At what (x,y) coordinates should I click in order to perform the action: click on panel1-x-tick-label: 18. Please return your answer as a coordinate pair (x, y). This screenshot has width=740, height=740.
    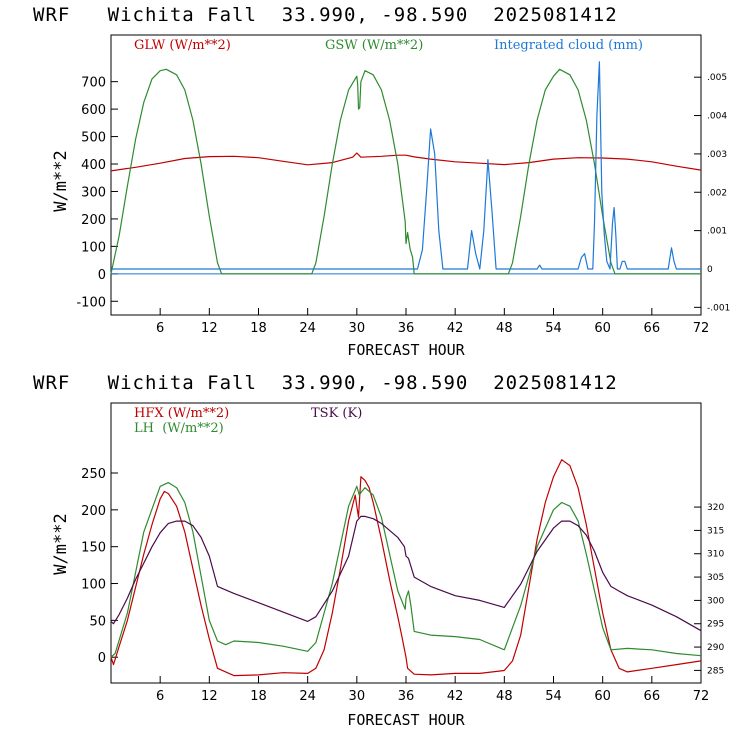
    Looking at the image, I should click on (258, 328).